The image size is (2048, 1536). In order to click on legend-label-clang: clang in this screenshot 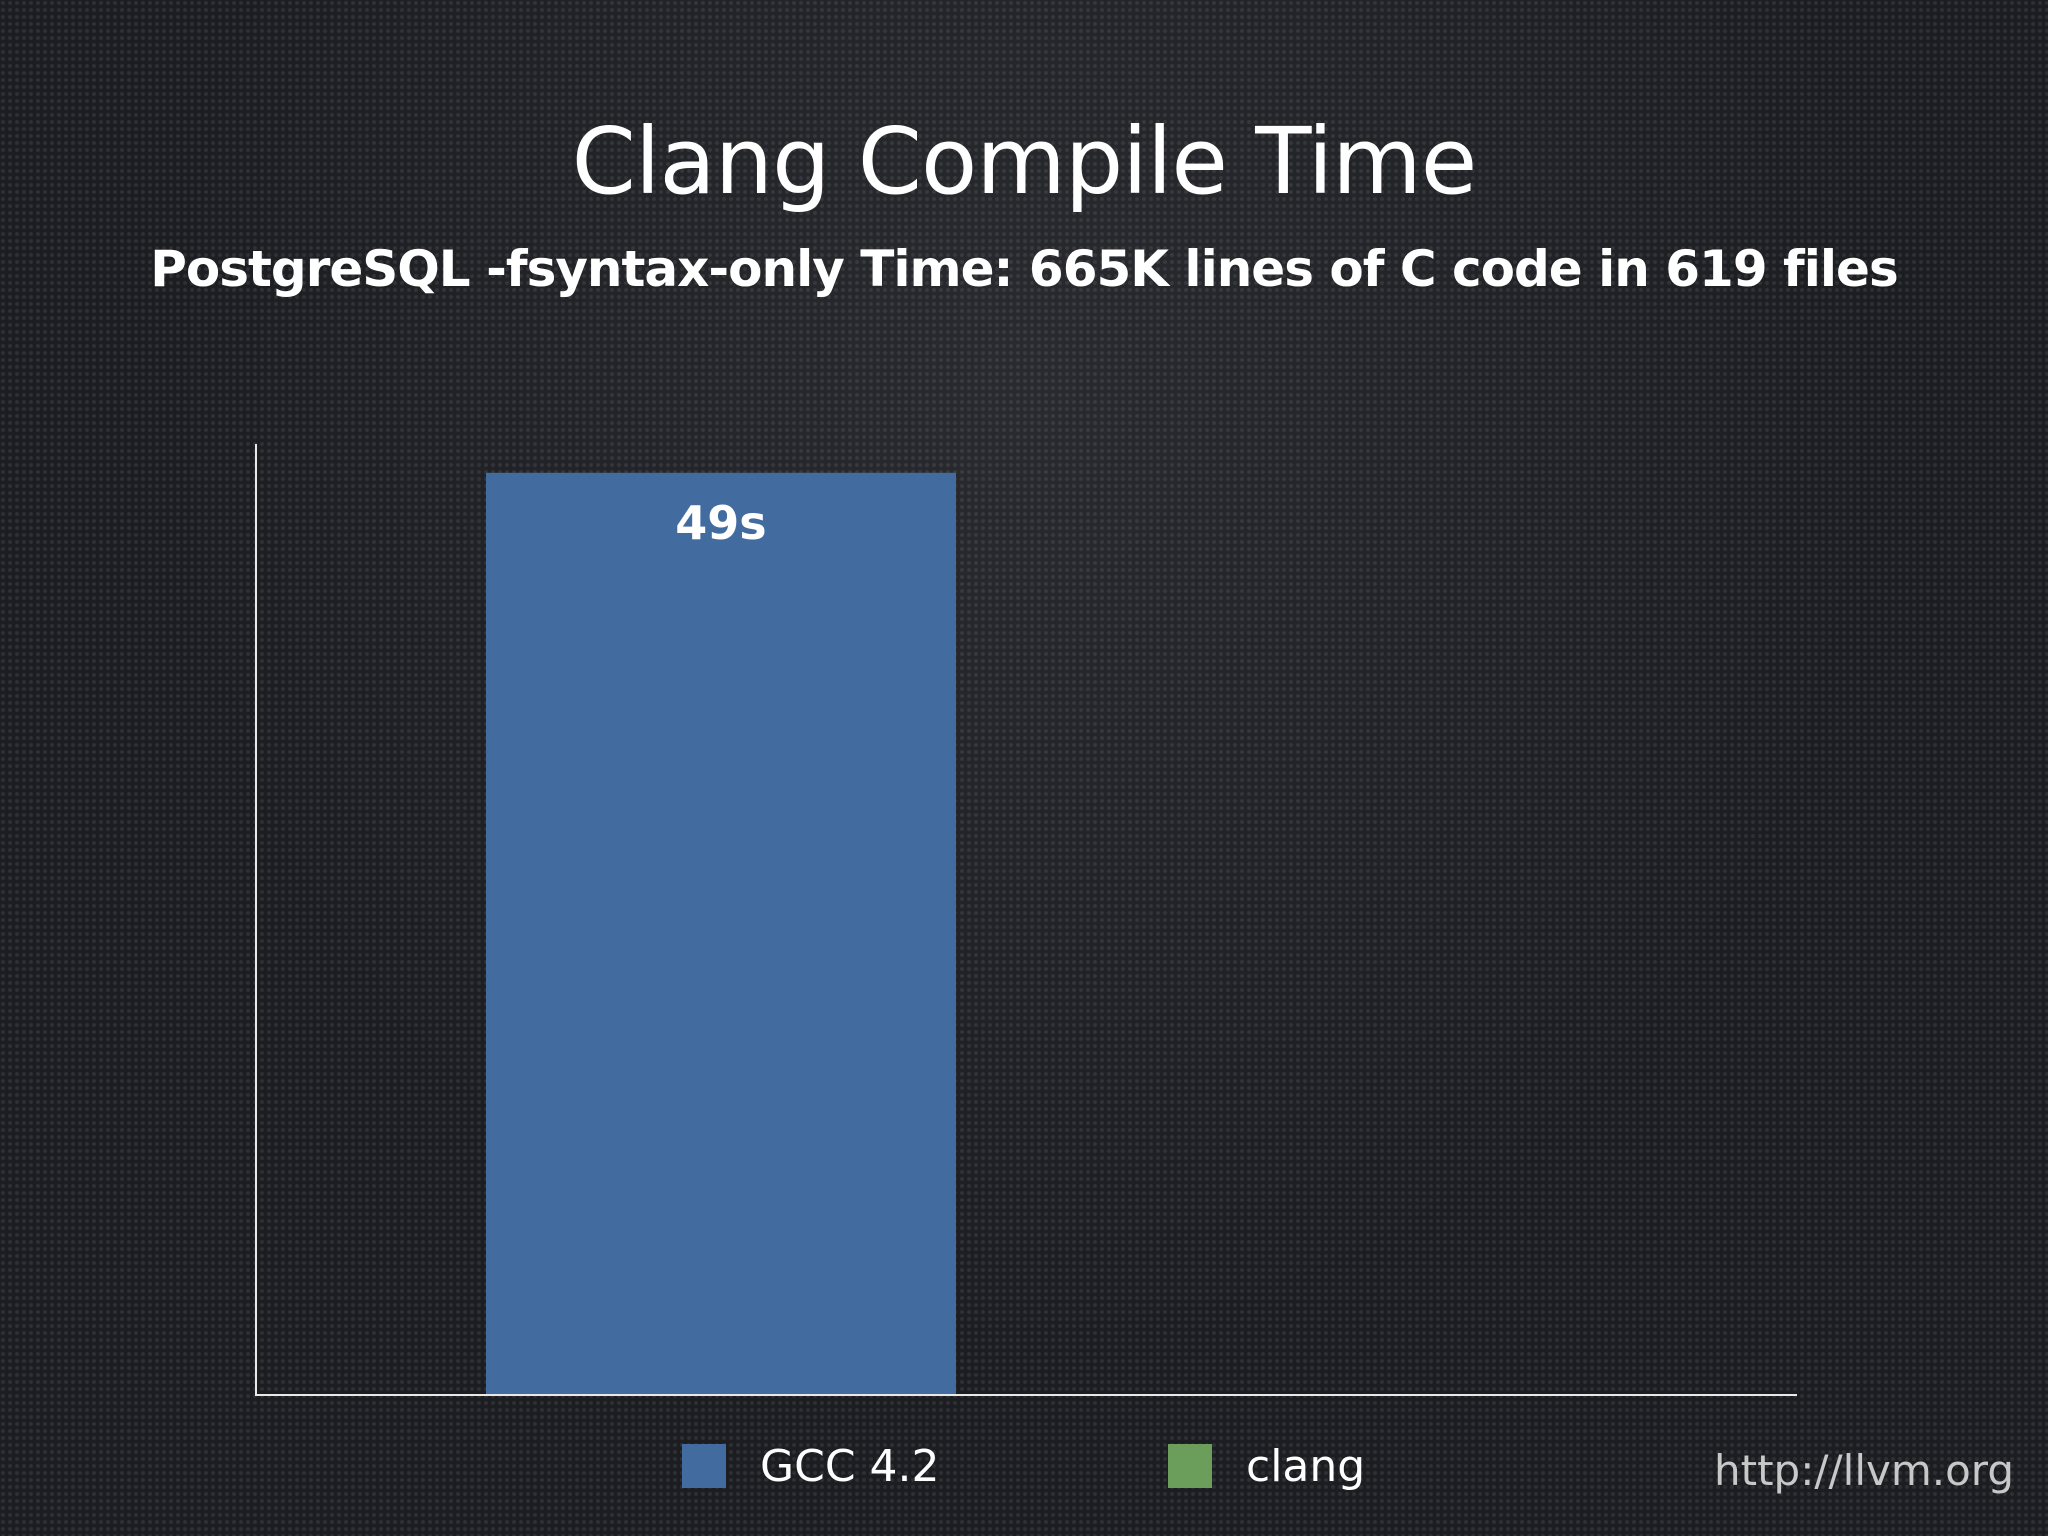, I will do `click(1306, 1466)`.